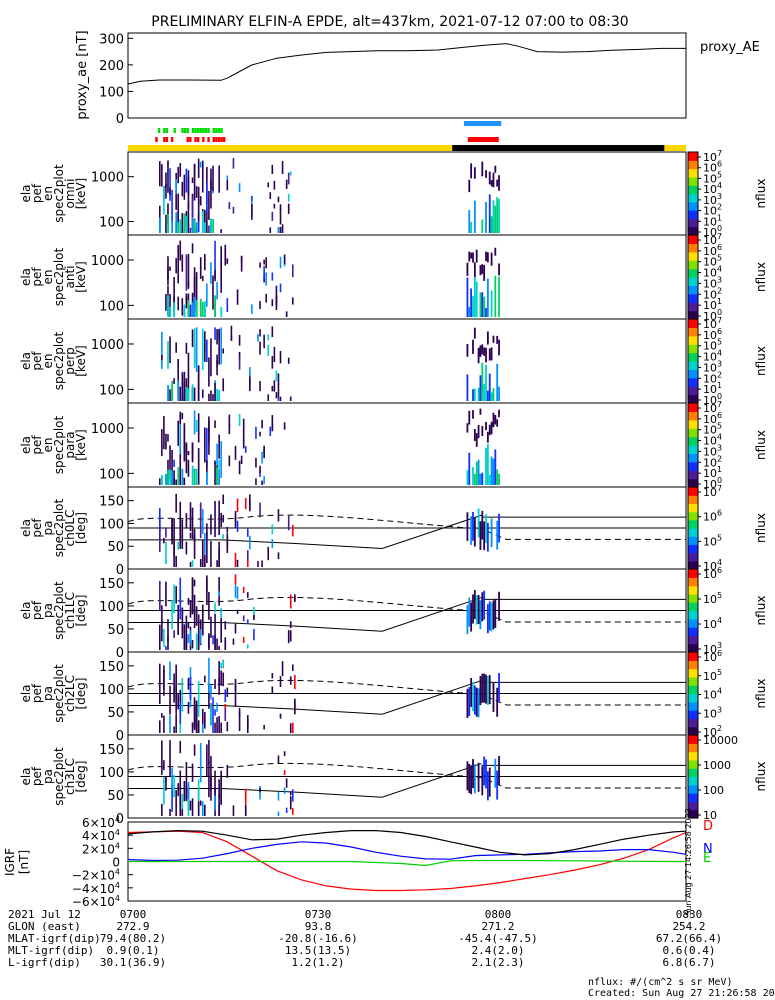 The height and width of the screenshot is (1000, 775). What do you see at coordinates (111, 607) in the screenshot?
I see `panel-ytick-label: 100` at bounding box center [111, 607].